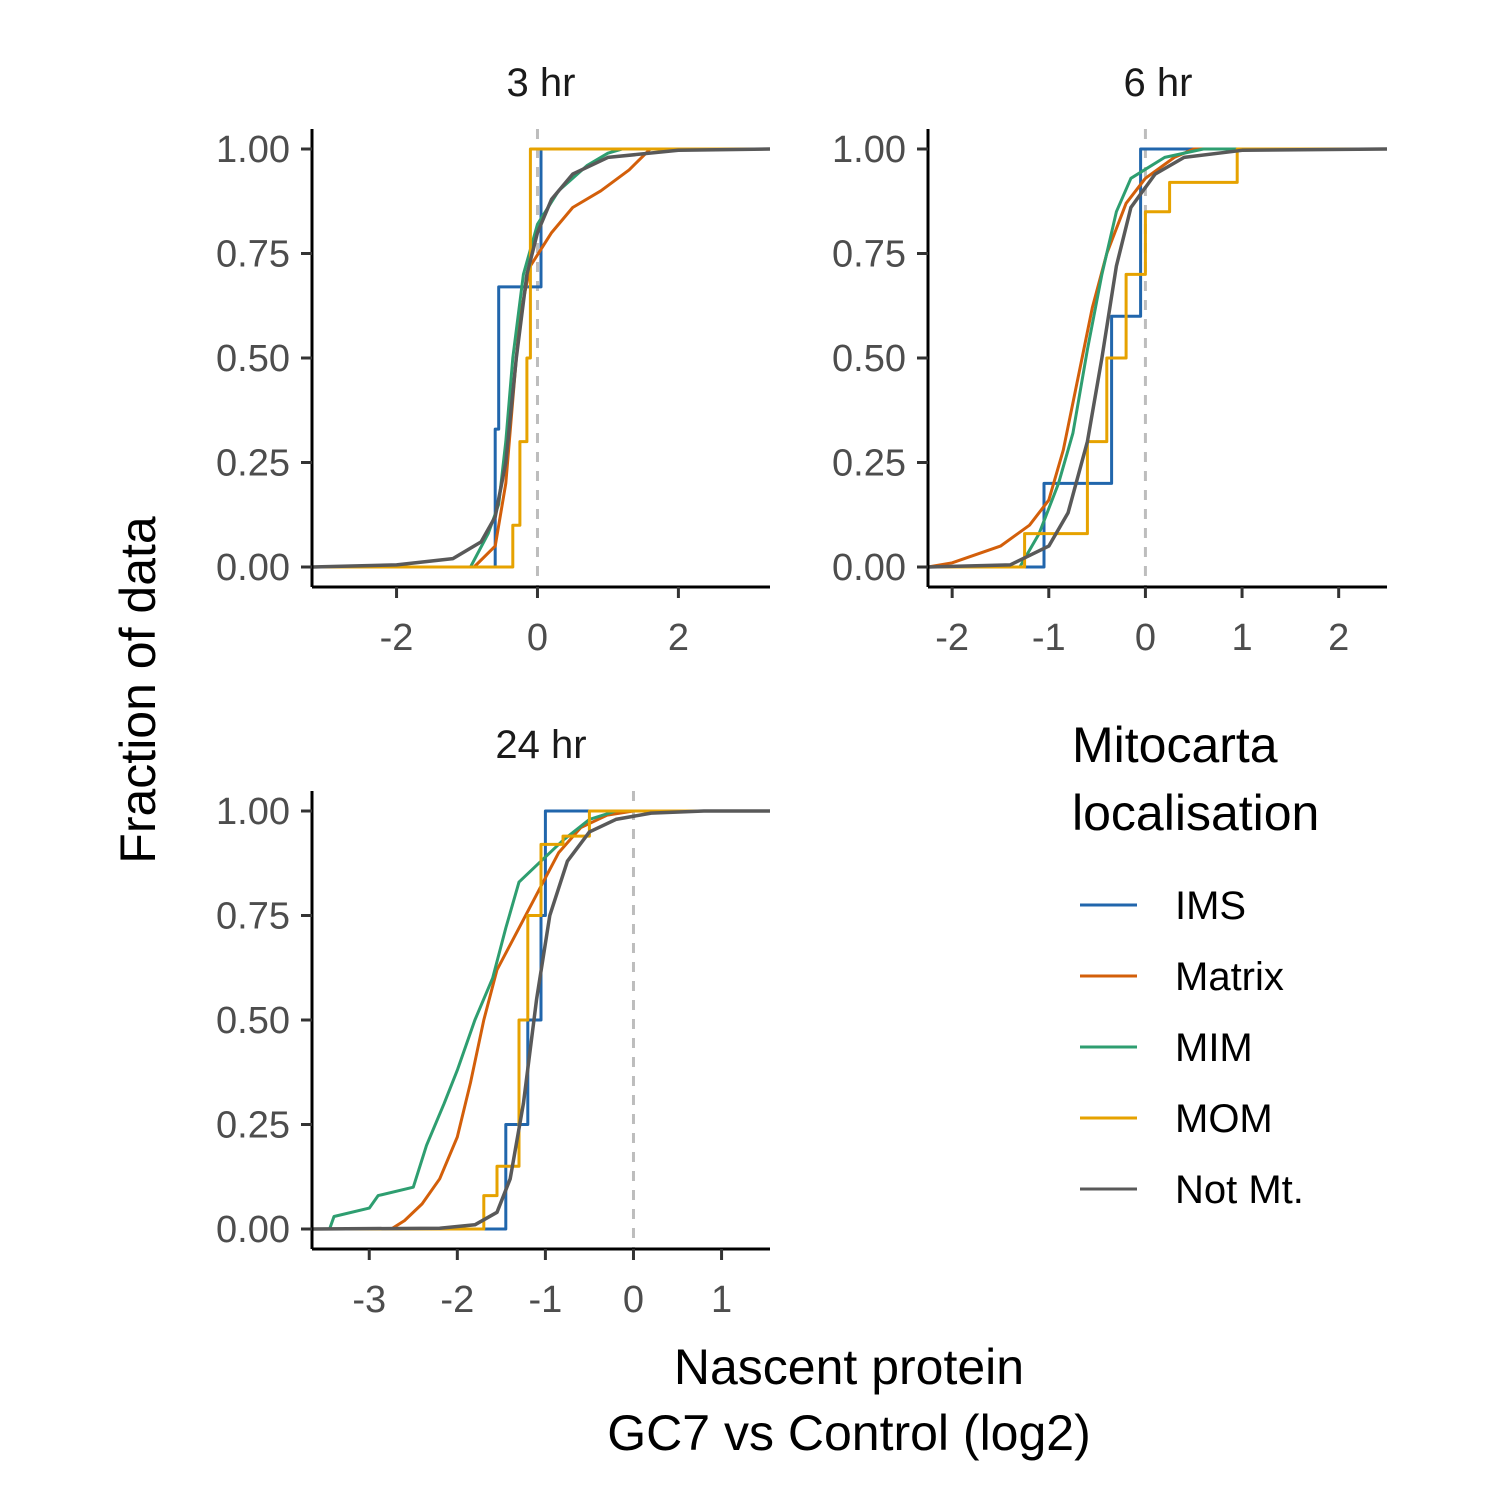  What do you see at coordinates (1195, 813) in the screenshot?
I see `legend-title-line2: localisation` at bounding box center [1195, 813].